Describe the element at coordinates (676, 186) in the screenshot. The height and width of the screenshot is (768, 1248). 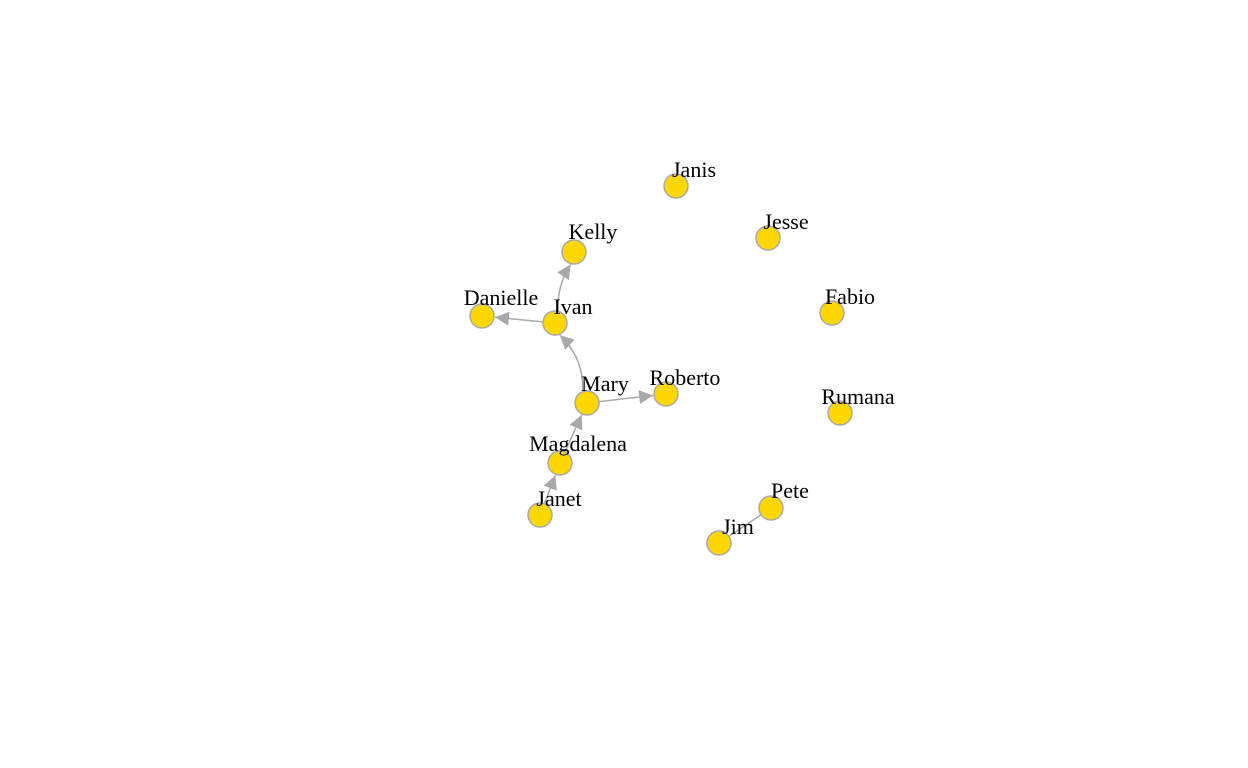
I see `node-janis` at that location.